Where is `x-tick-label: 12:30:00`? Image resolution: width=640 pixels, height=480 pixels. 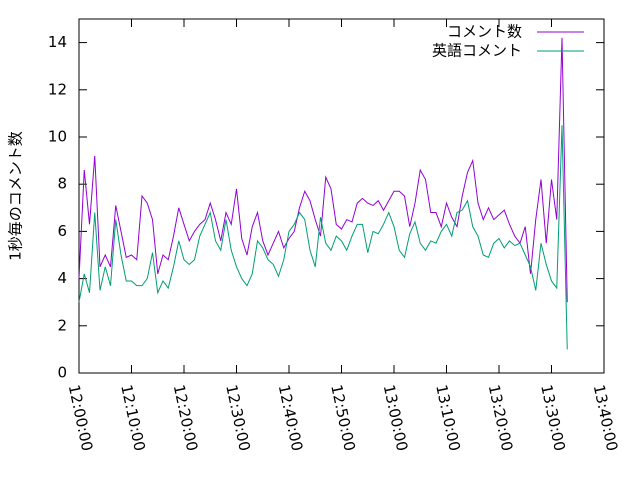
x-tick-label: 12:30:00 is located at coordinates (238, 418).